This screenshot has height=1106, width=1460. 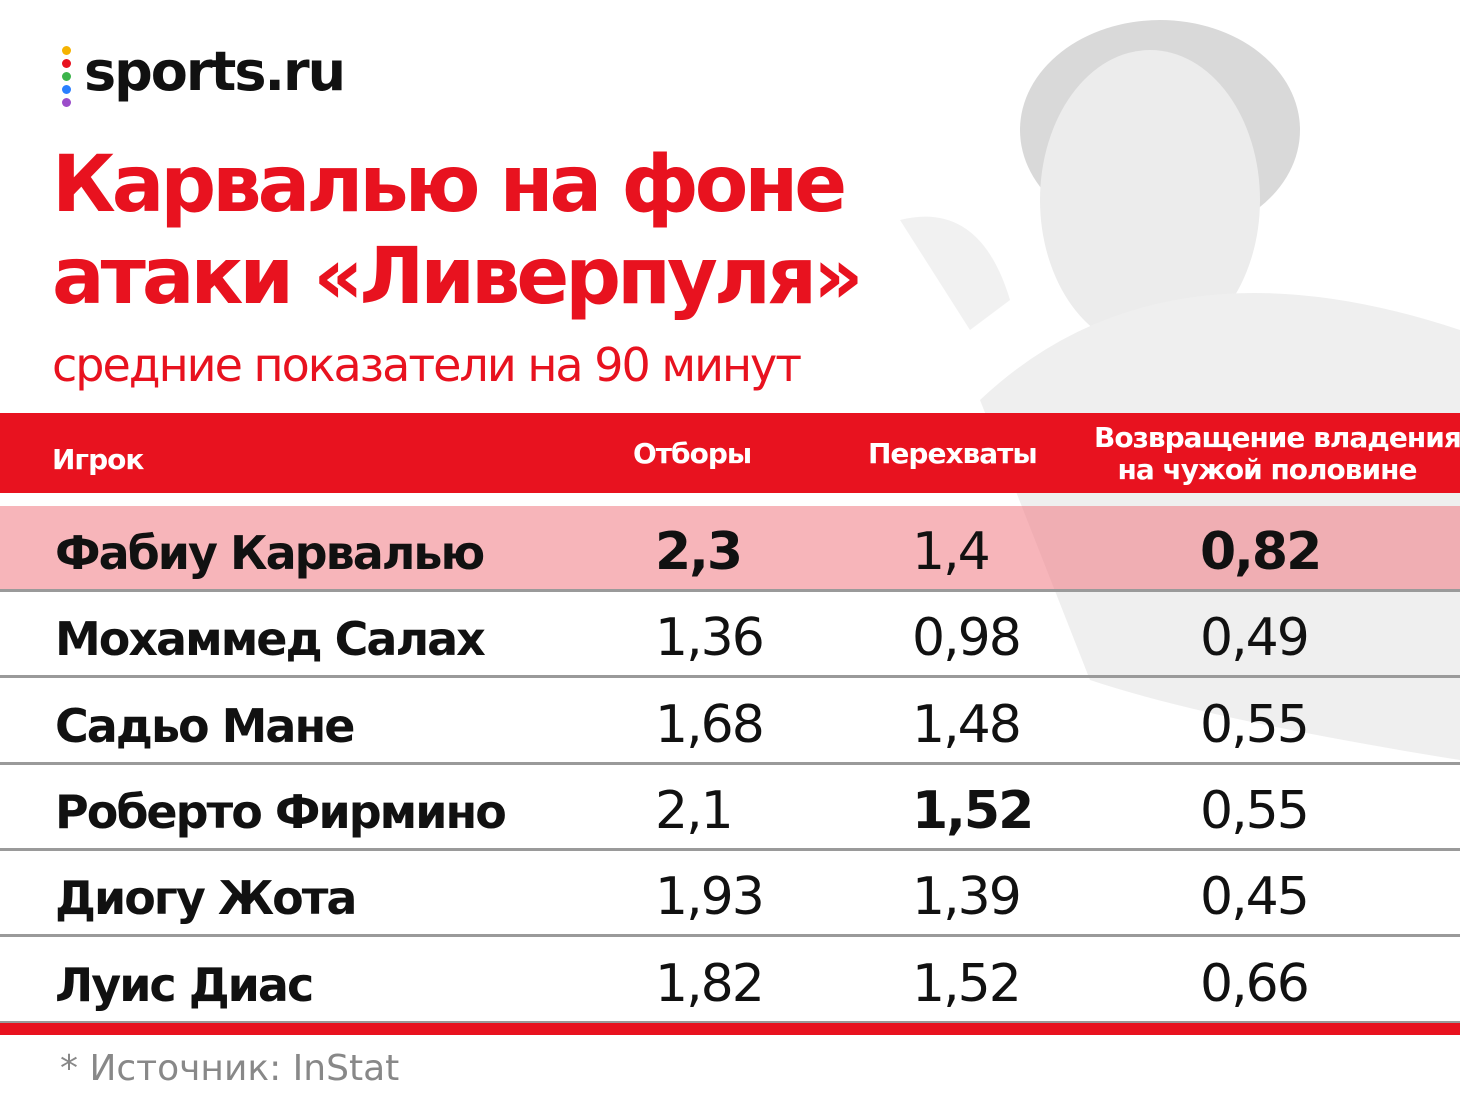 What do you see at coordinates (184, 984) in the screenshot?
I see `player-name: Луис Диас` at bounding box center [184, 984].